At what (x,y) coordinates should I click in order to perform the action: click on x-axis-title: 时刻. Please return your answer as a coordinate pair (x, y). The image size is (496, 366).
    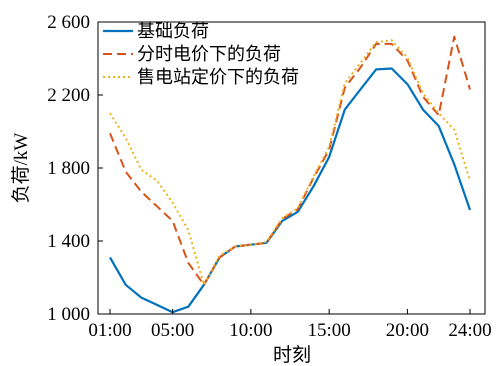
    Looking at the image, I should click on (292, 355).